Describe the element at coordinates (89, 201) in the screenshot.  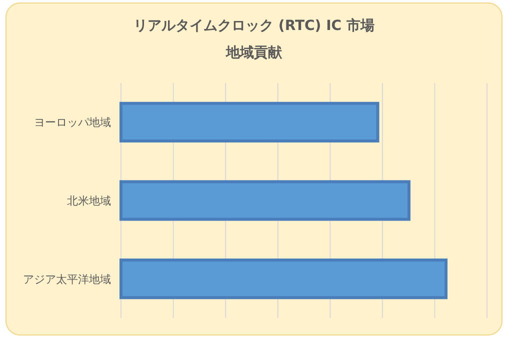
I see `y-tick-label: 北米地域` at that location.